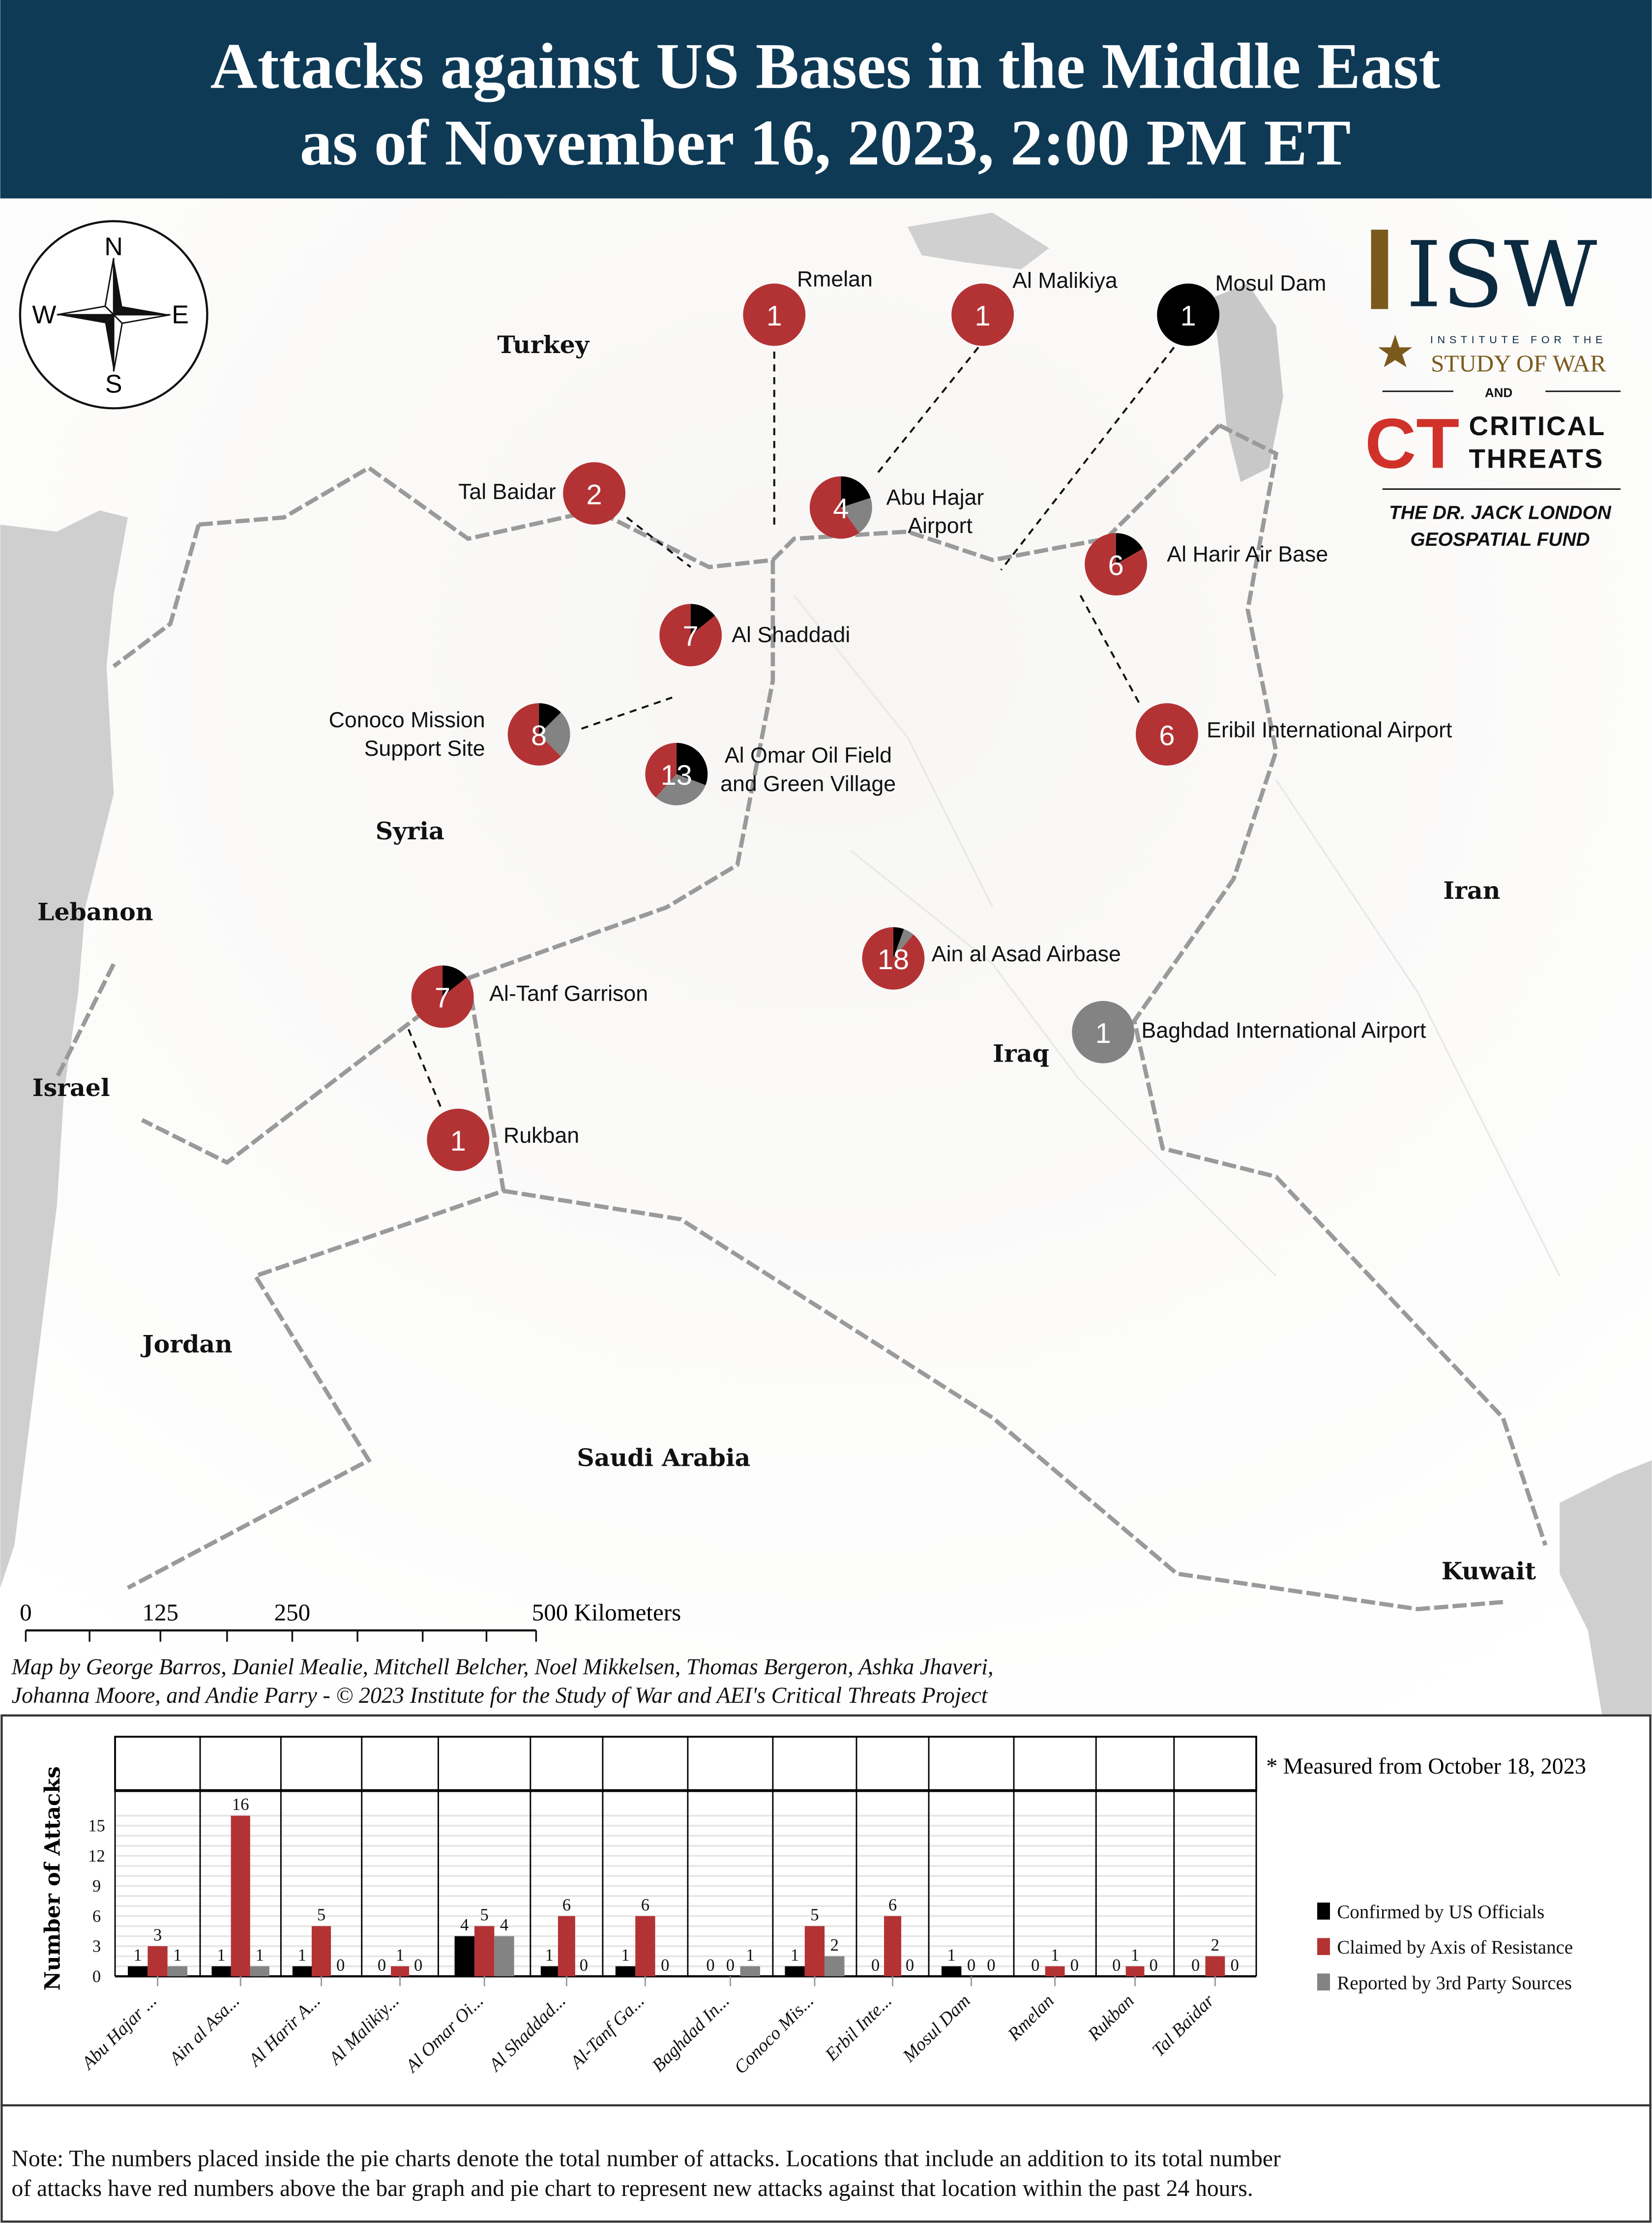 The height and width of the screenshot is (2223, 1652). What do you see at coordinates (1454, 1982) in the screenshot?
I see `legend-label: Reported by 3rd Party Sources` at bounding box center [1454, 1982].